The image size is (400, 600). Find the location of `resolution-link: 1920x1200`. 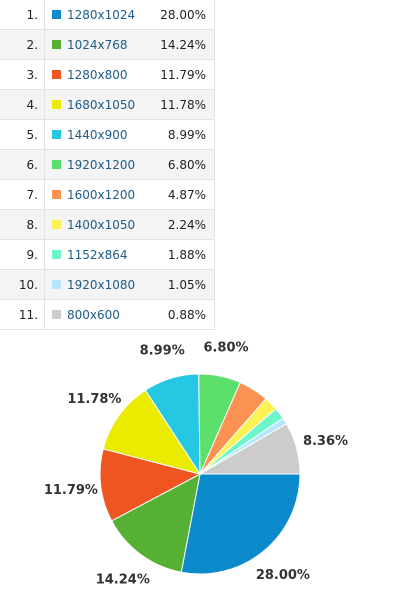

resolution-link: 1920x1200 is located at coordinates (101, 164).